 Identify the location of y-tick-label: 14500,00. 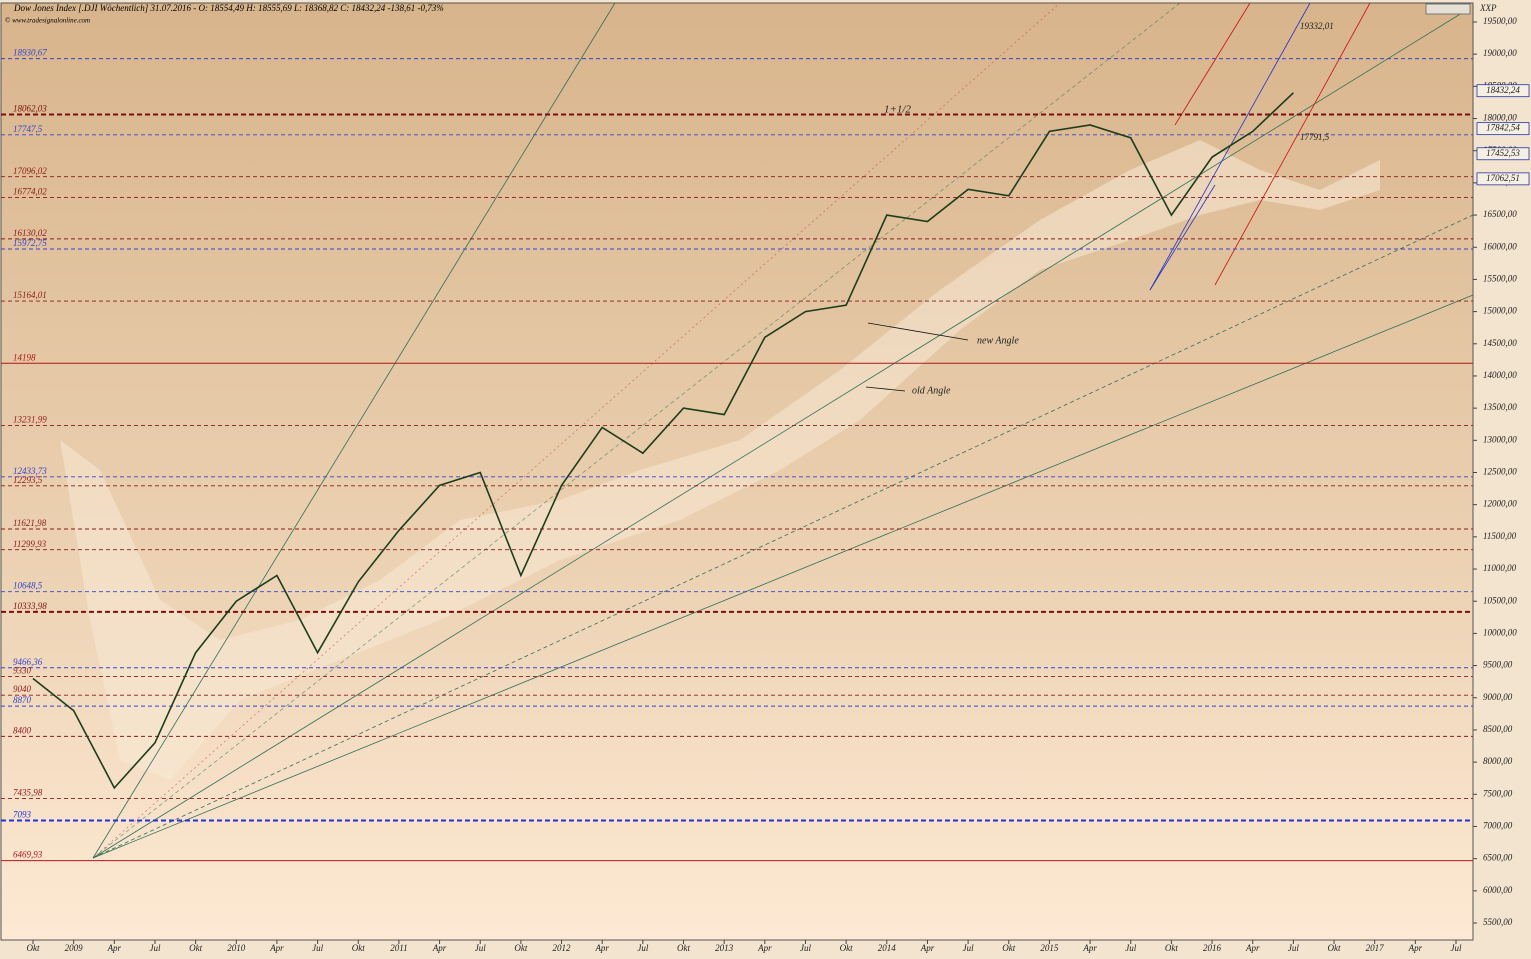
(1500, 343).